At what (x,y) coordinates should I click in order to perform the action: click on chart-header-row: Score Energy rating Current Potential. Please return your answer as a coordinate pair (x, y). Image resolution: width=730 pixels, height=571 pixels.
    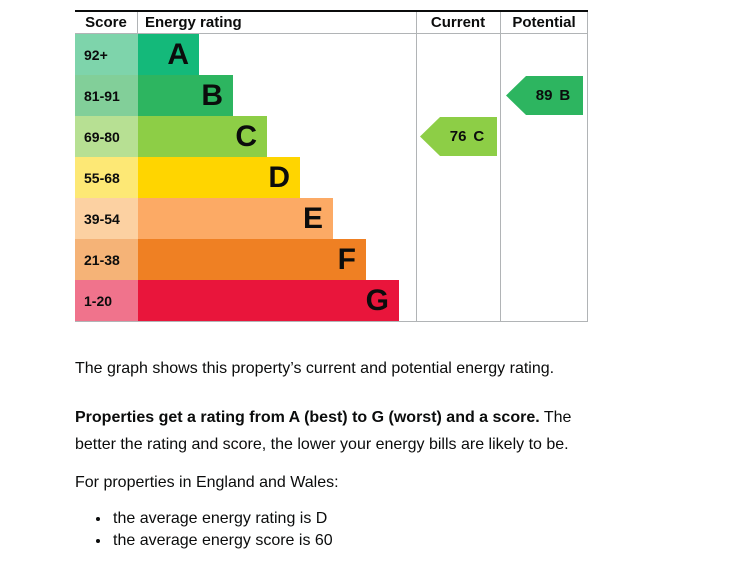
    Looking at the image, I should click on (331, 23).